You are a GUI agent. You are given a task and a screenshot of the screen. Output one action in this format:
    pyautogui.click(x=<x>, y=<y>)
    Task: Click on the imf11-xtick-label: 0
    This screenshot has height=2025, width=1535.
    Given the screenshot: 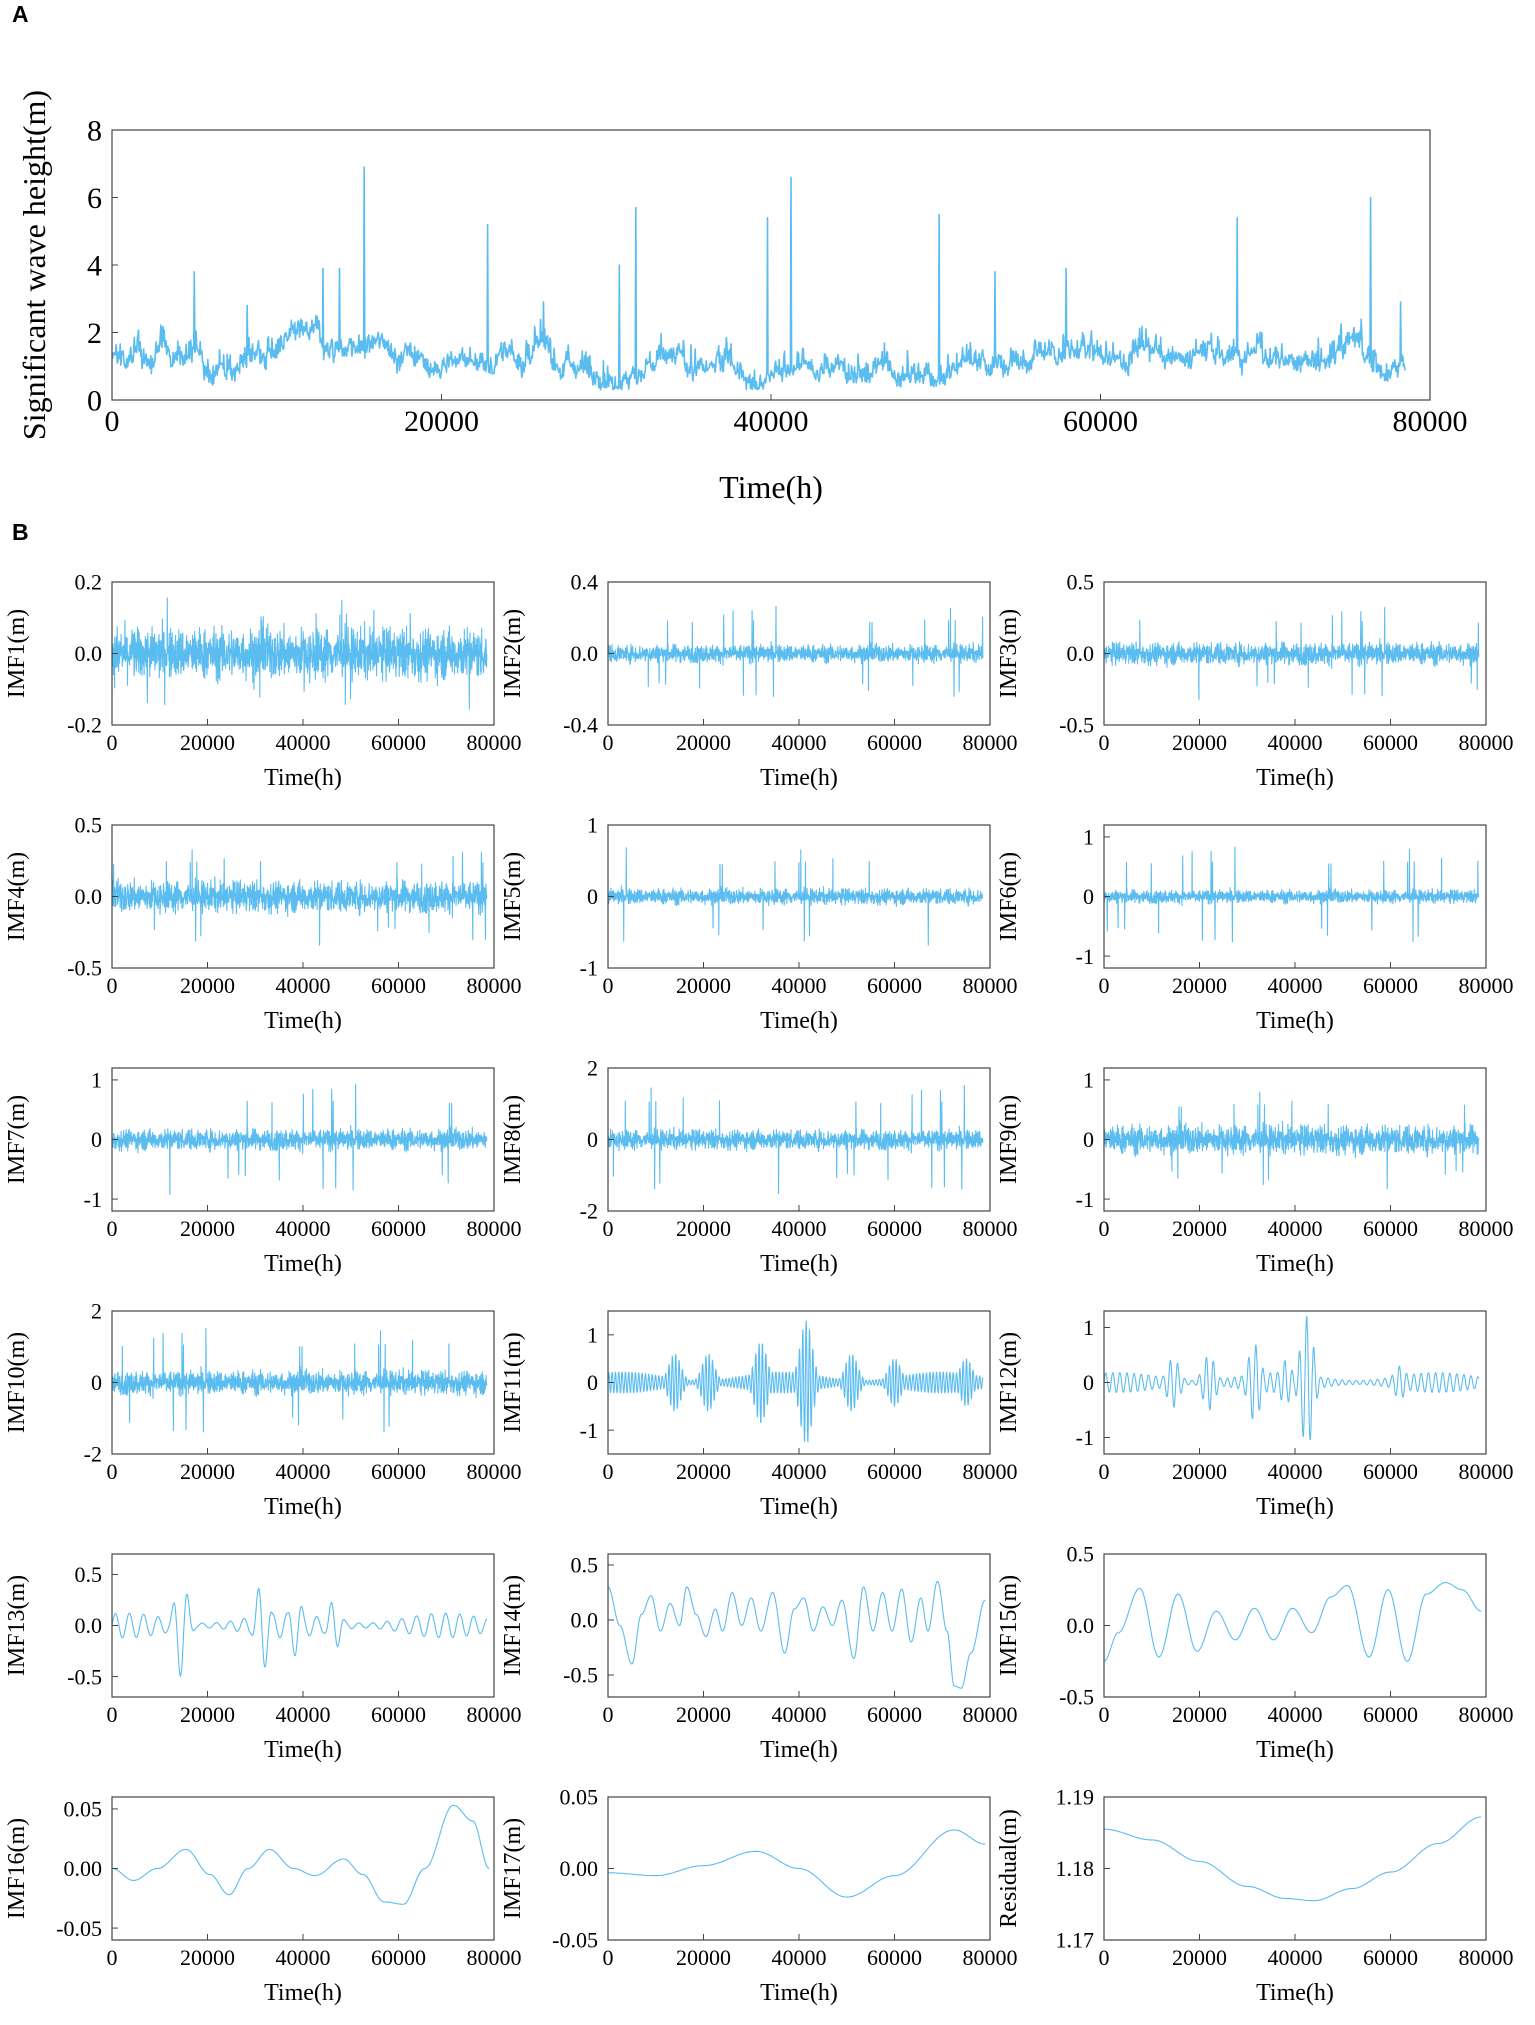 What is the action you would take?
    pyautogui.click(x=608, y=1471)
    